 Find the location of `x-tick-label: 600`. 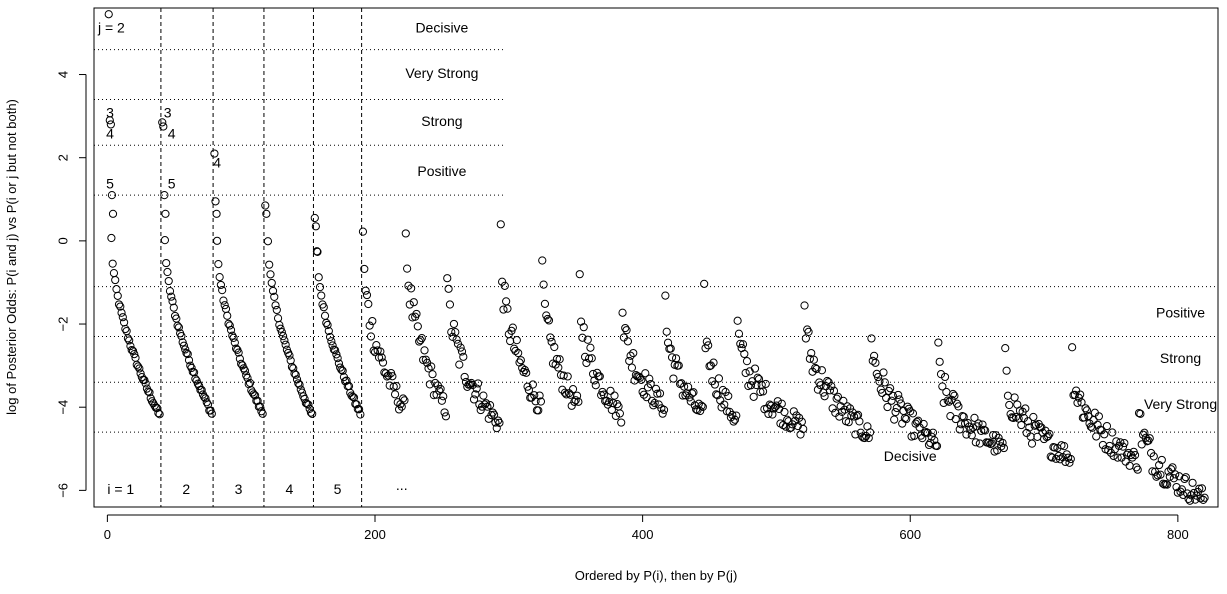

x-tick-label: 600 is located at coordinates (910, 534).